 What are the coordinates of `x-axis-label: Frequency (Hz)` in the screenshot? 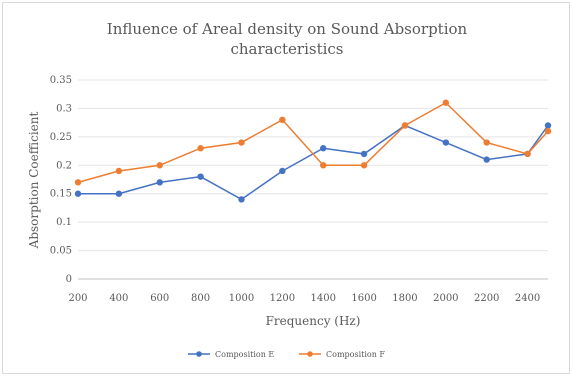 It's located at (313, 321).